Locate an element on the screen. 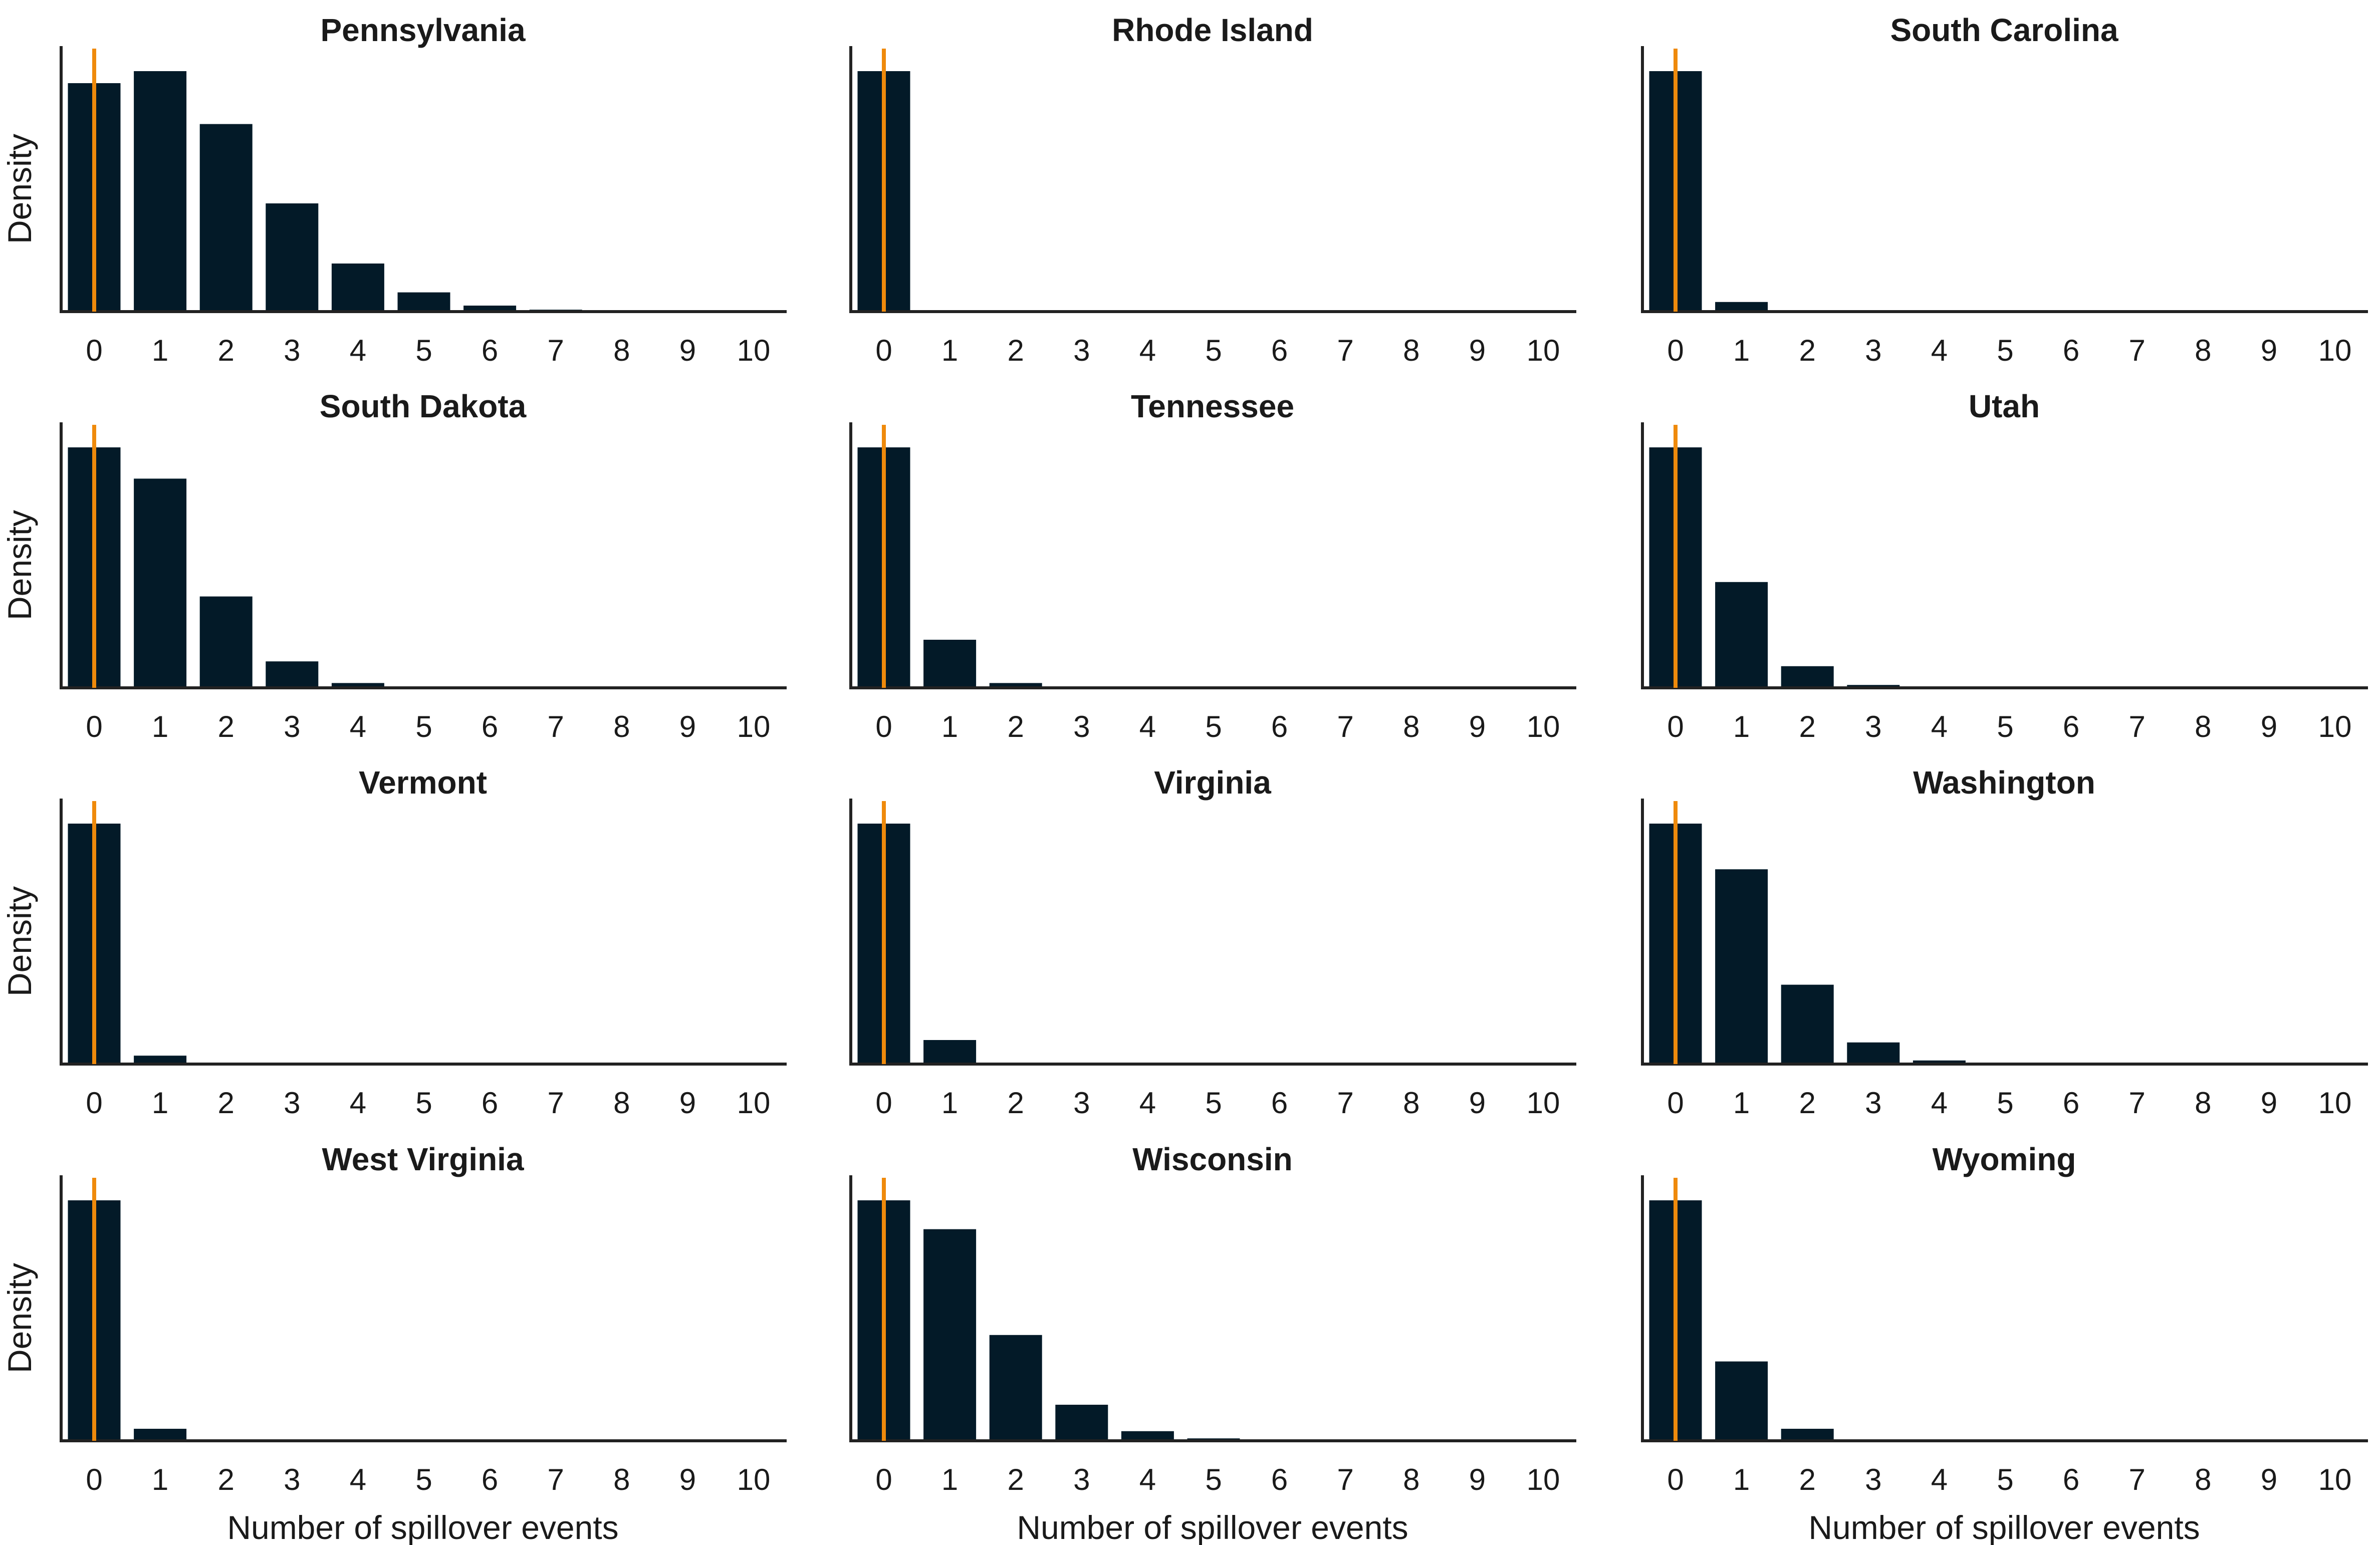 Image resolution: width=2380 pixels, height=1545 pixels. panel-title: Wyoming is located at coordinates (2004, 1159).